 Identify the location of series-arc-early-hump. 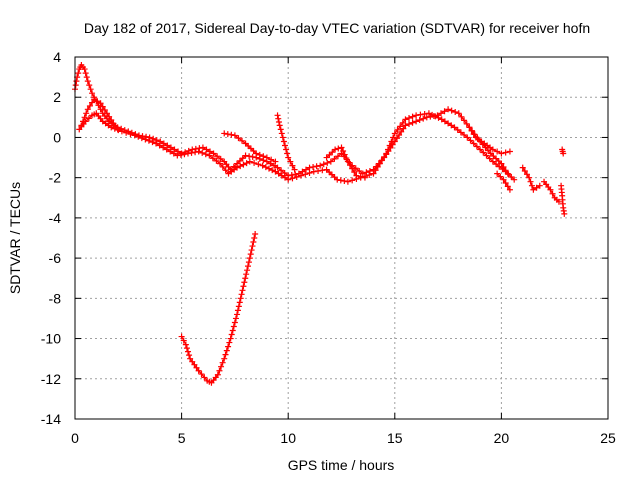
(99, 114).